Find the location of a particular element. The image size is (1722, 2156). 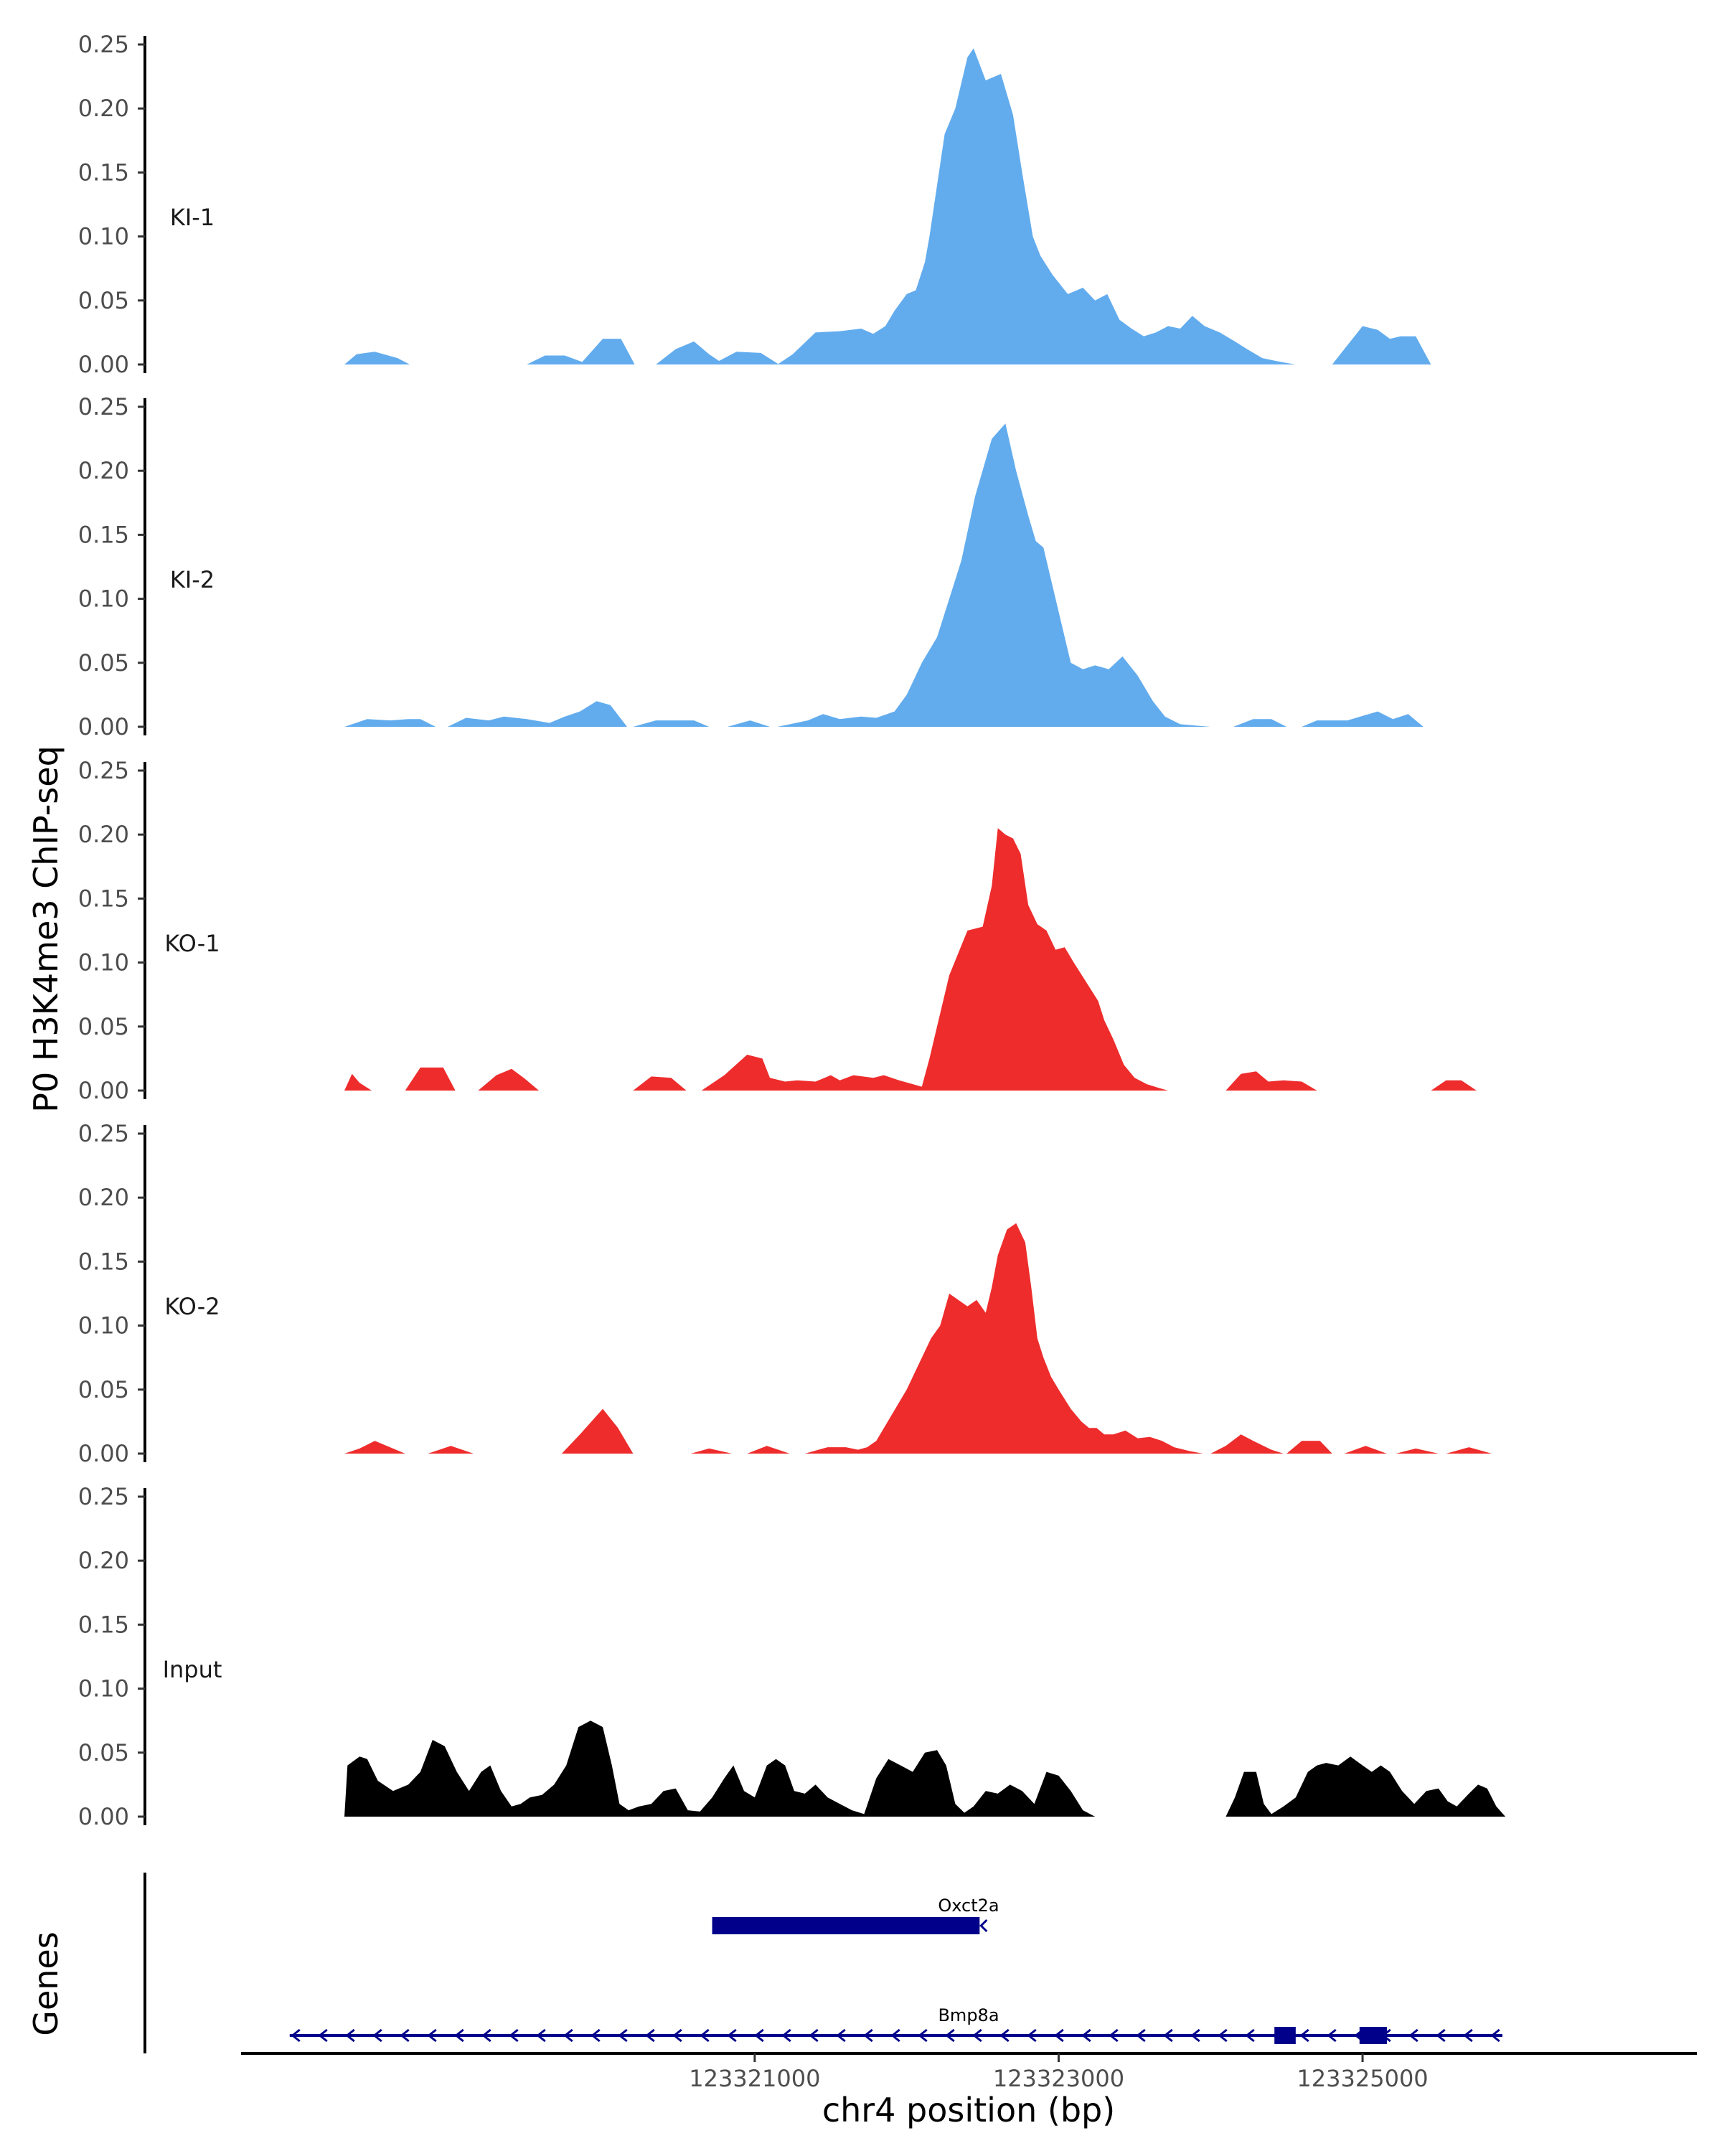

genes-axis-title: Genes is located at coordinates (46, 1983).